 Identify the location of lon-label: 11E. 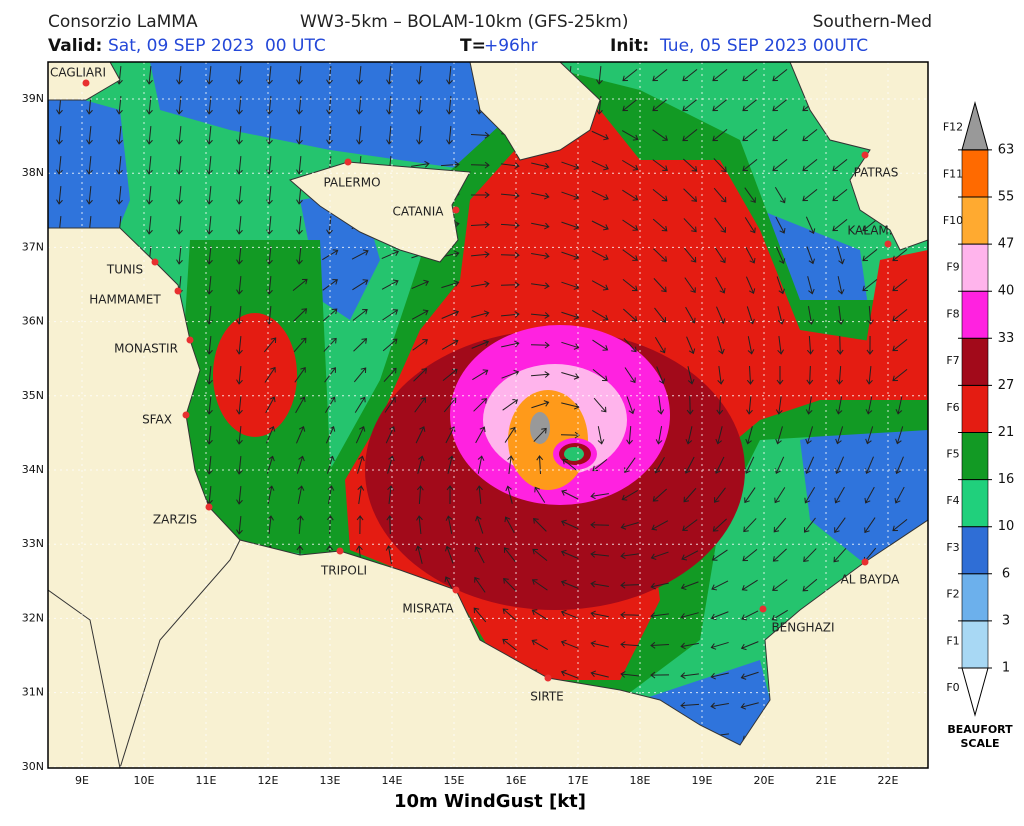
(206, 780).